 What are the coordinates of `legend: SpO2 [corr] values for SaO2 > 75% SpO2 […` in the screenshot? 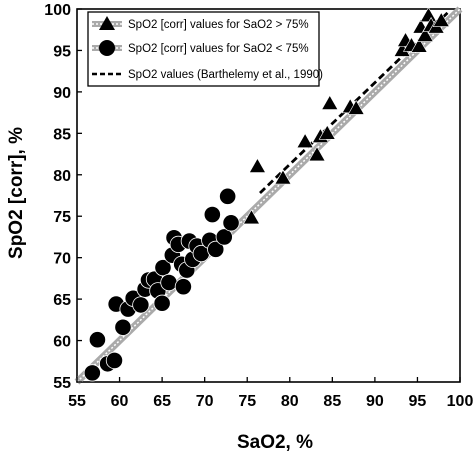 It's located at (205, 49).